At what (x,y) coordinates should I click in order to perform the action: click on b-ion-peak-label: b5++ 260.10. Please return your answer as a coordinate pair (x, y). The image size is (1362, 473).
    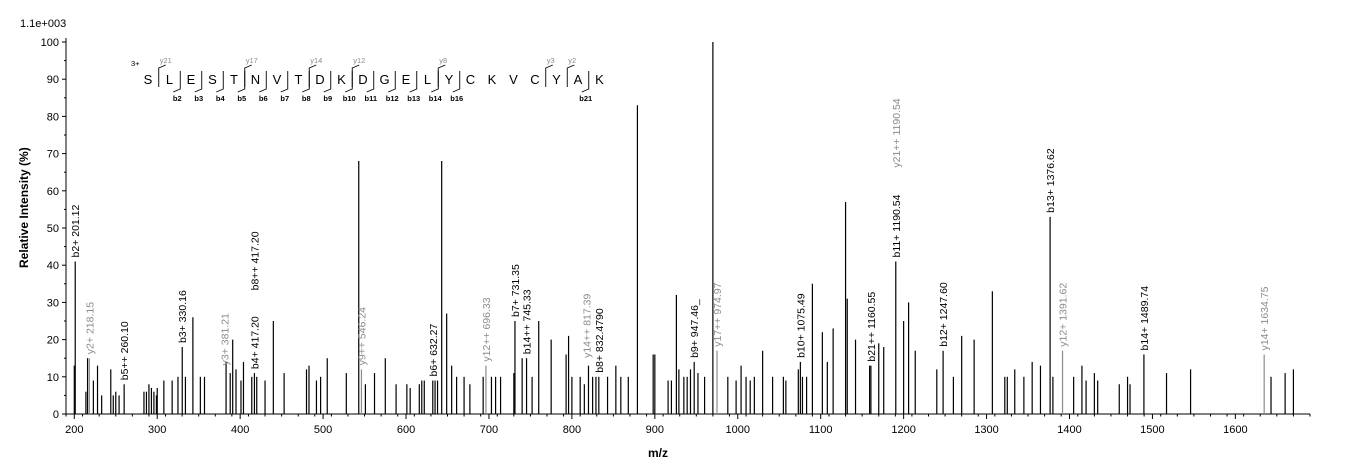
    Looking at the image, I should click on (125, 350).